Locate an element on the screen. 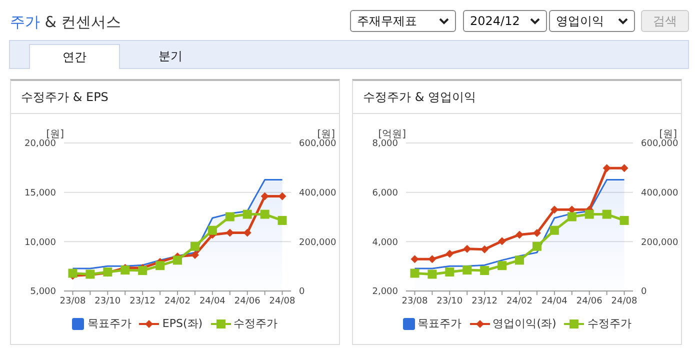 The height and width of the screenshot is (349, 695). y-tick-label: 8,000 is located at coordinates (385, 144).